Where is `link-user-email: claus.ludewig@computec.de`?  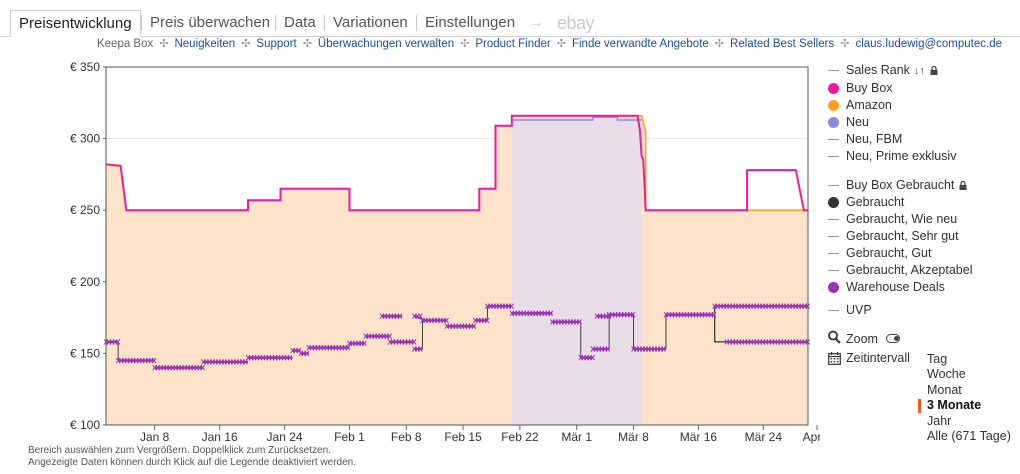 link-user-email: claus.ludewig@computec.de is located at coordinates (928, 44).